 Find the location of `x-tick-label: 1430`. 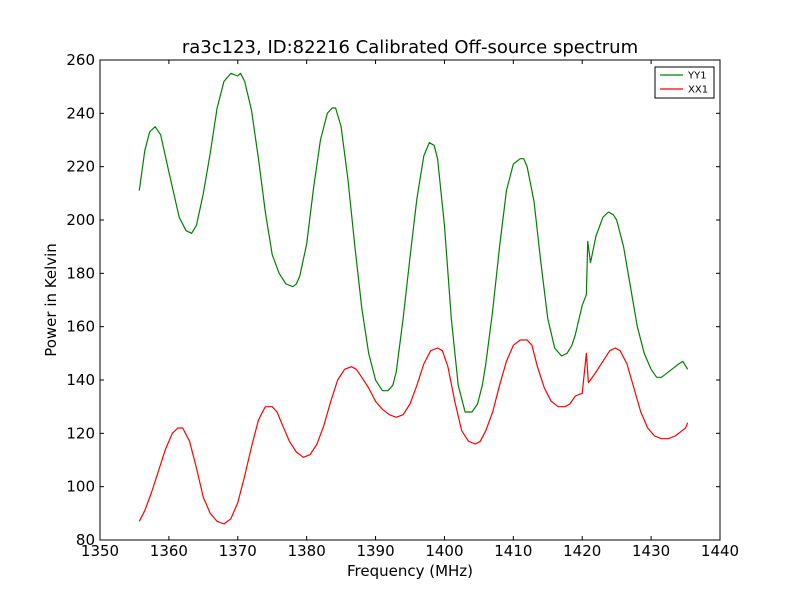

x-tick-label: 1430 is located at coordinates (651, 551).